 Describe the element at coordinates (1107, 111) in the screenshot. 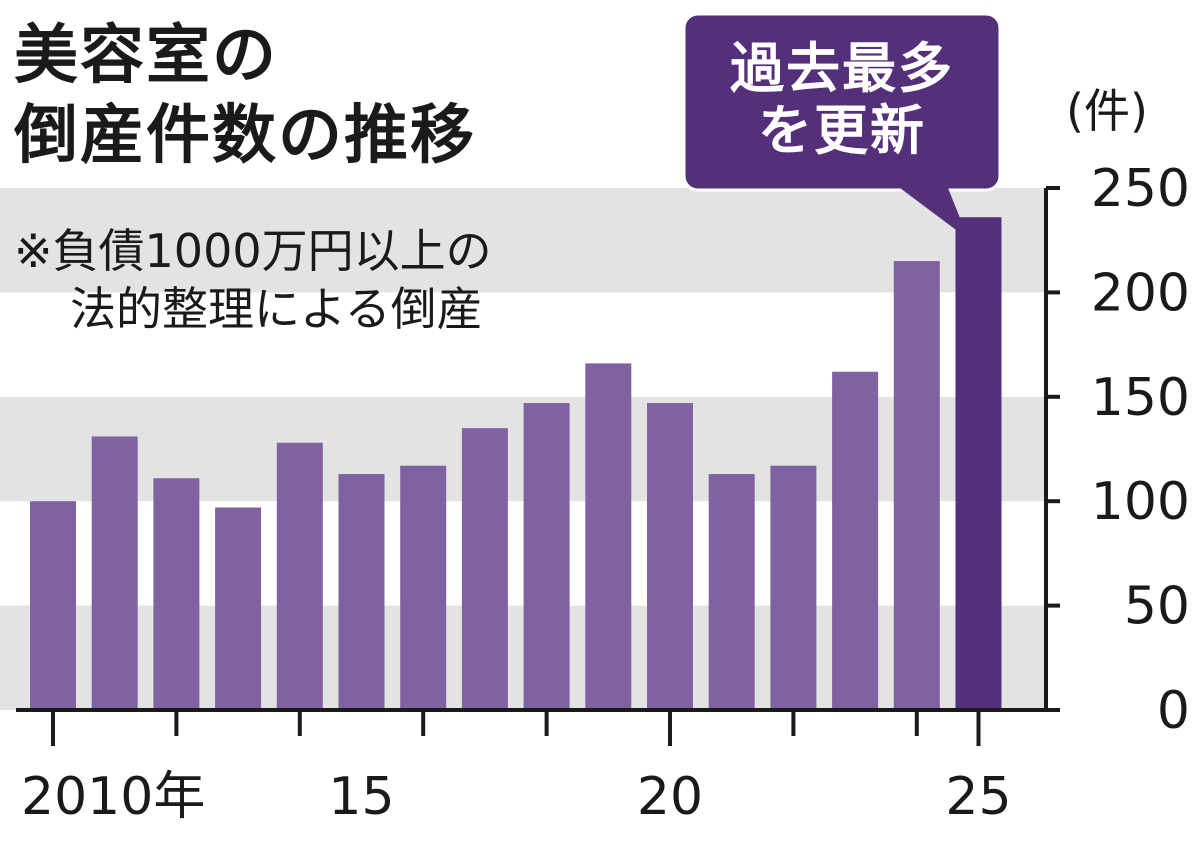

I see `y-axis-unit-label: (件)` at that location.